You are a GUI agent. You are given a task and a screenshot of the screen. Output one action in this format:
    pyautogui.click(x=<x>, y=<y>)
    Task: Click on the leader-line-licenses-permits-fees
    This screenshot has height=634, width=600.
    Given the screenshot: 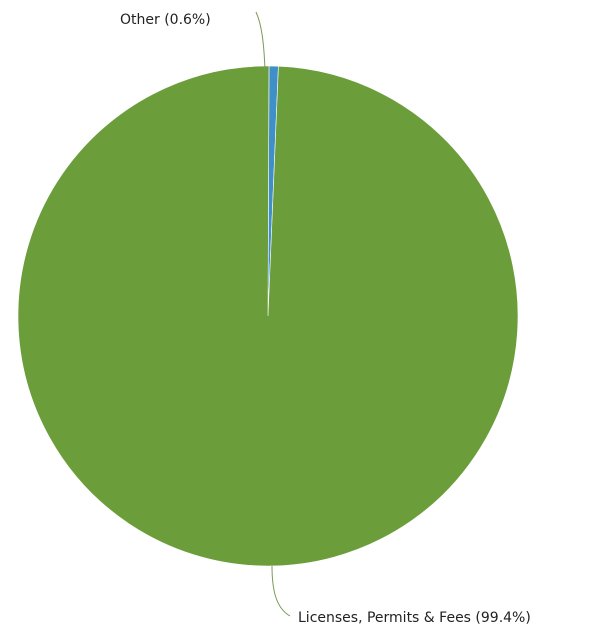 What is the action you would take?
    pyautogui.click(x=281, y=591)
    